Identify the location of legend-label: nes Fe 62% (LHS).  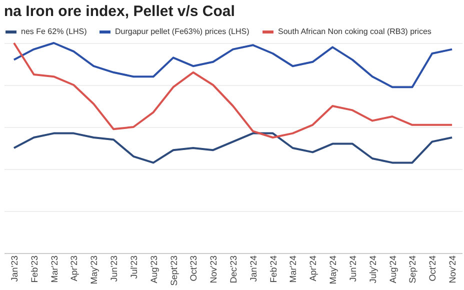
(54, 31).